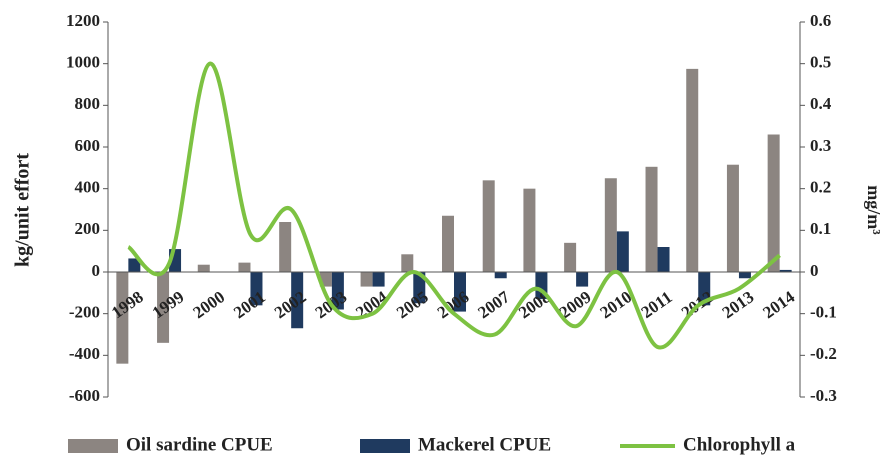 This screenshot has width=892, height=464. What do you see at coordinates (84, 312) in the screenshot?
I see `y-tick-label: -200` at bounding box center [84, 312].